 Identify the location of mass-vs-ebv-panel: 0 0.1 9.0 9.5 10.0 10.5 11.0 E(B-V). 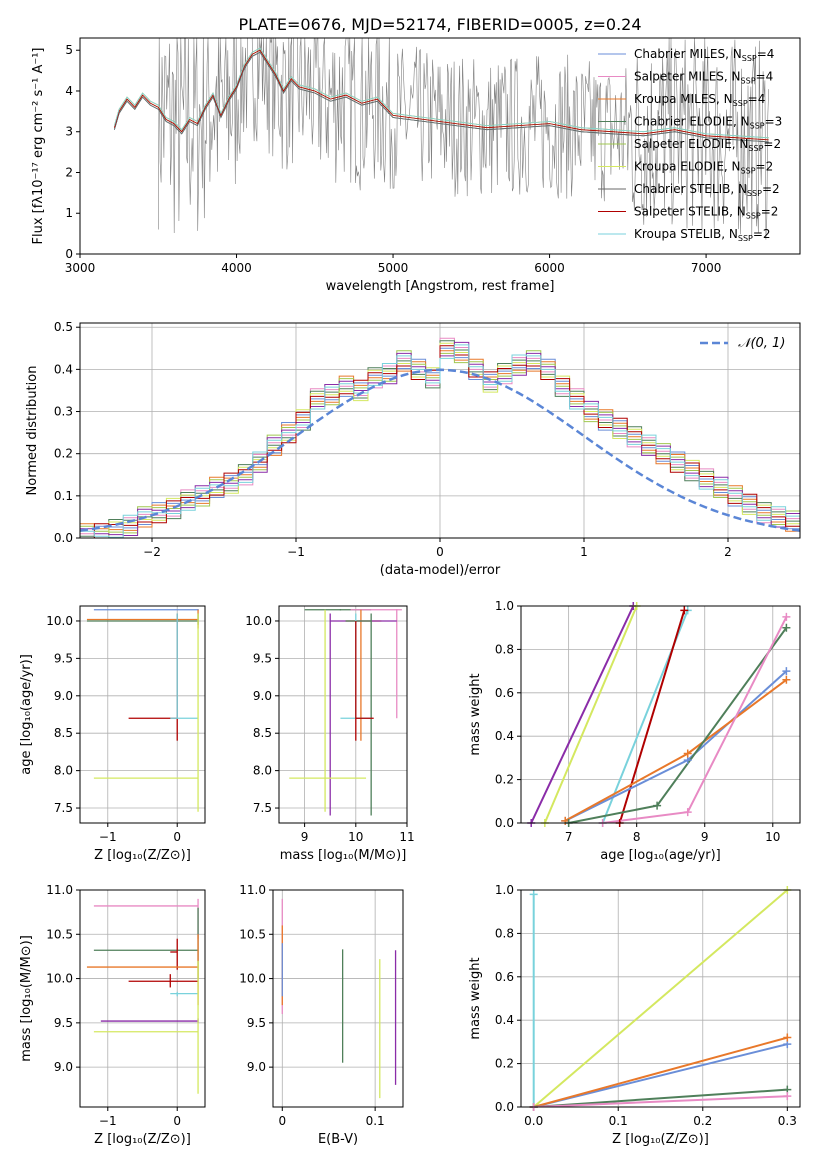
(321, 1015).